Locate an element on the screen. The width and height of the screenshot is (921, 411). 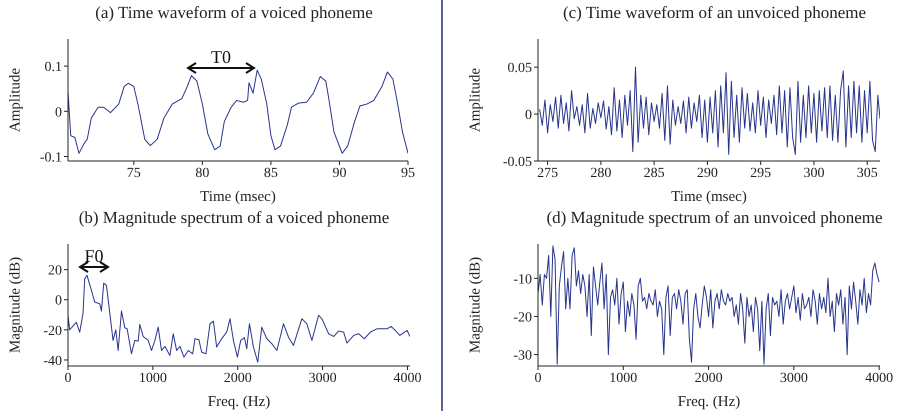
chart-title: (b) Magnitude spectrum of a voiced phoneme is located at coordinates (234, 218).